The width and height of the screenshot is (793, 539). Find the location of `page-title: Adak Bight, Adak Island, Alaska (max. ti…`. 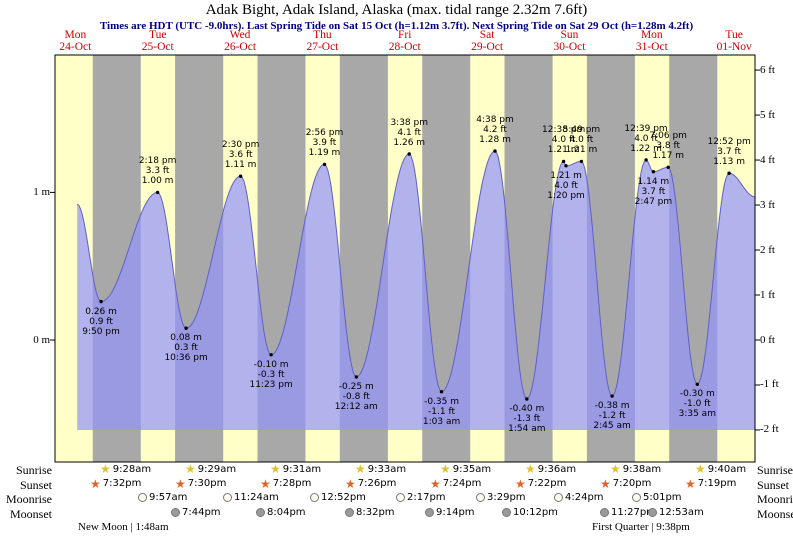

page-title: Adak Bight, Adak Island, Alaska (max. ti… is located at coordinates (396, 10).